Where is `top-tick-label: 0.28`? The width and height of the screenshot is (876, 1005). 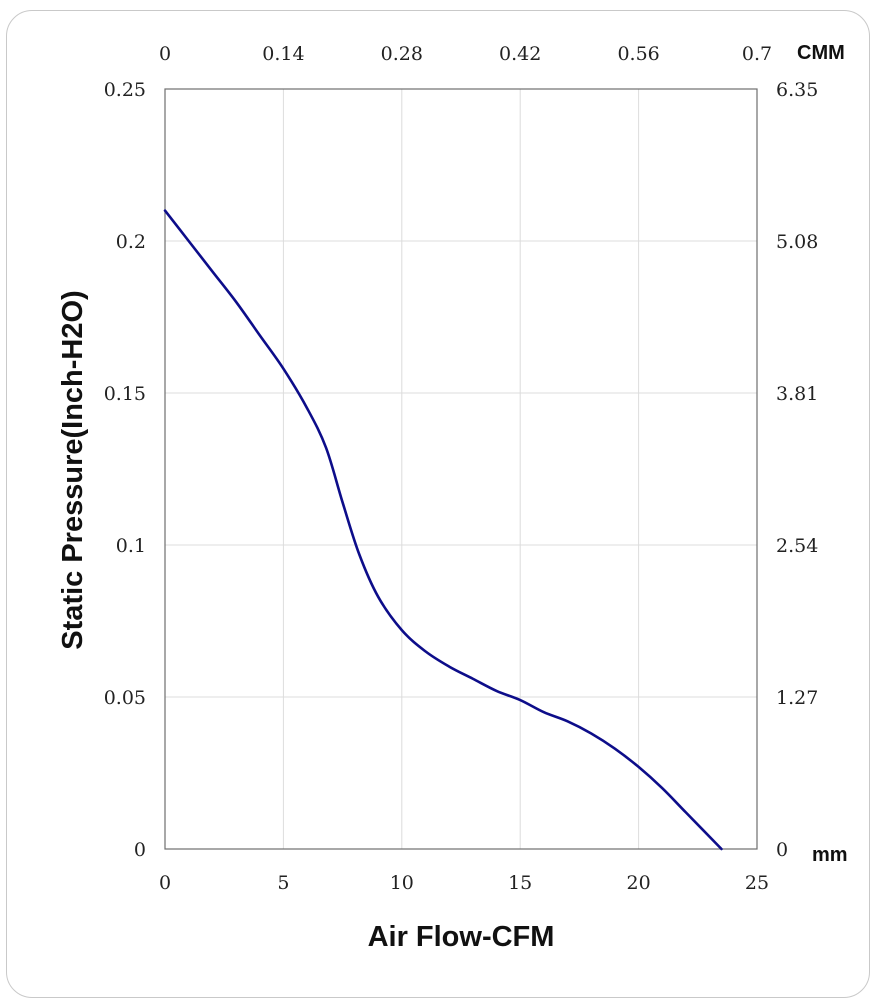 top-tick-label: 0.28 is located at coordinates (402, 54).